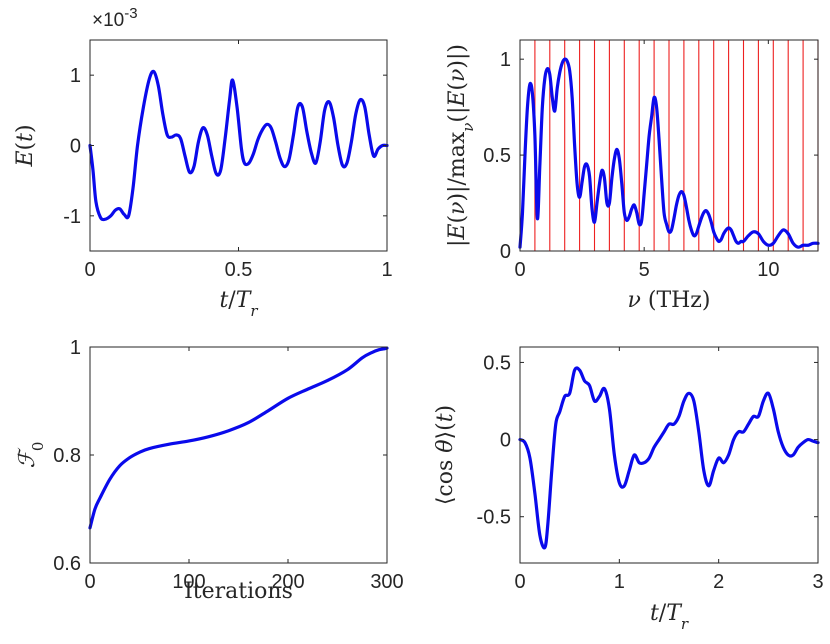 The height and width of the screenshot is (644, 830). I want to click on x-tick-label: 100, so click(188, 582).